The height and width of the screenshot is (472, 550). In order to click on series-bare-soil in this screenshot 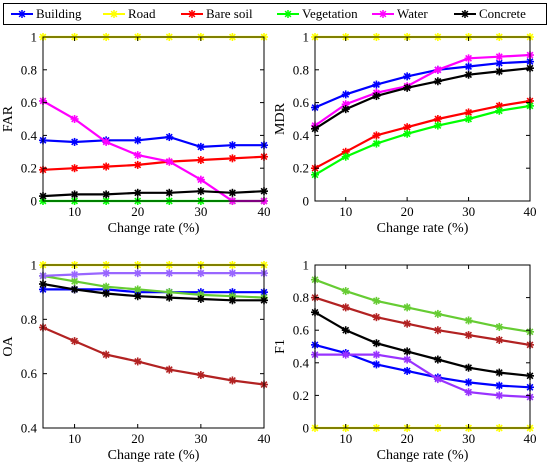, I will do `click(422, 134)`.